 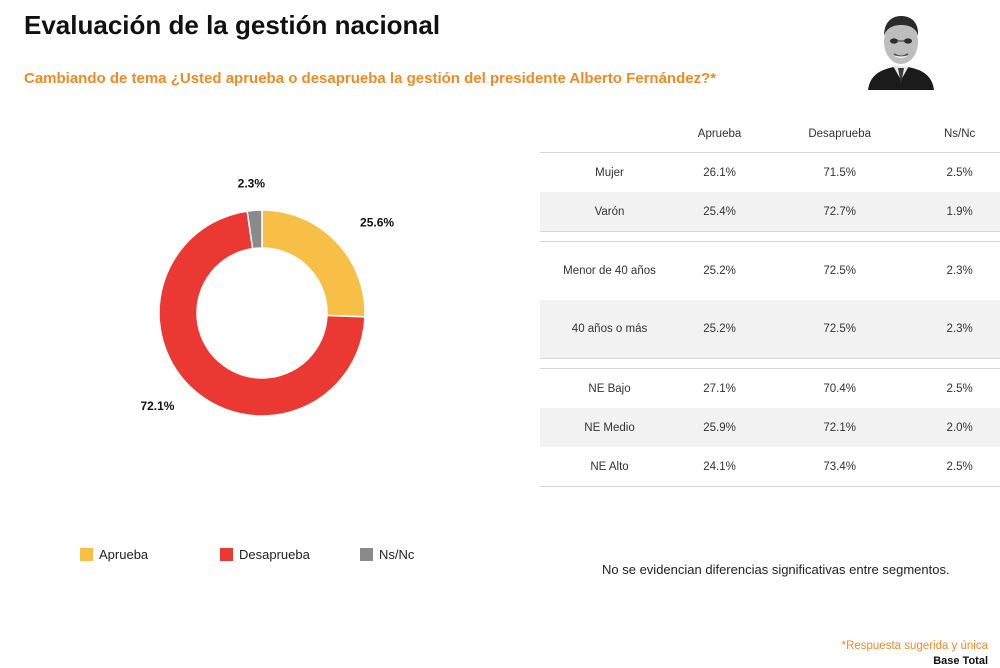 I want to click on header-desaprueba: Desaprueba, so click(x=839, y=134).